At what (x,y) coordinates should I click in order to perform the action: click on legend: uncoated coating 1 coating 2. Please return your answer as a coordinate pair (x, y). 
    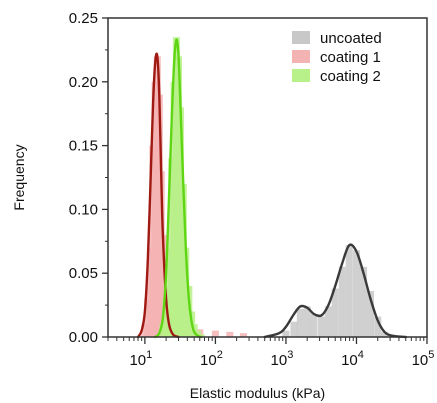
    Looking at the image, I should click on (337, 57).